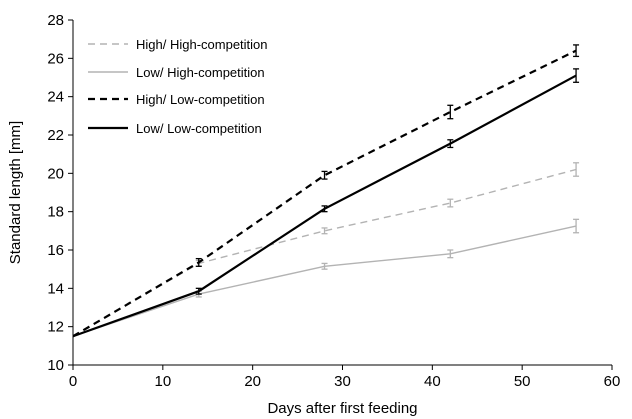  I want to click on y-tick-label: 16, so click(55, 250).